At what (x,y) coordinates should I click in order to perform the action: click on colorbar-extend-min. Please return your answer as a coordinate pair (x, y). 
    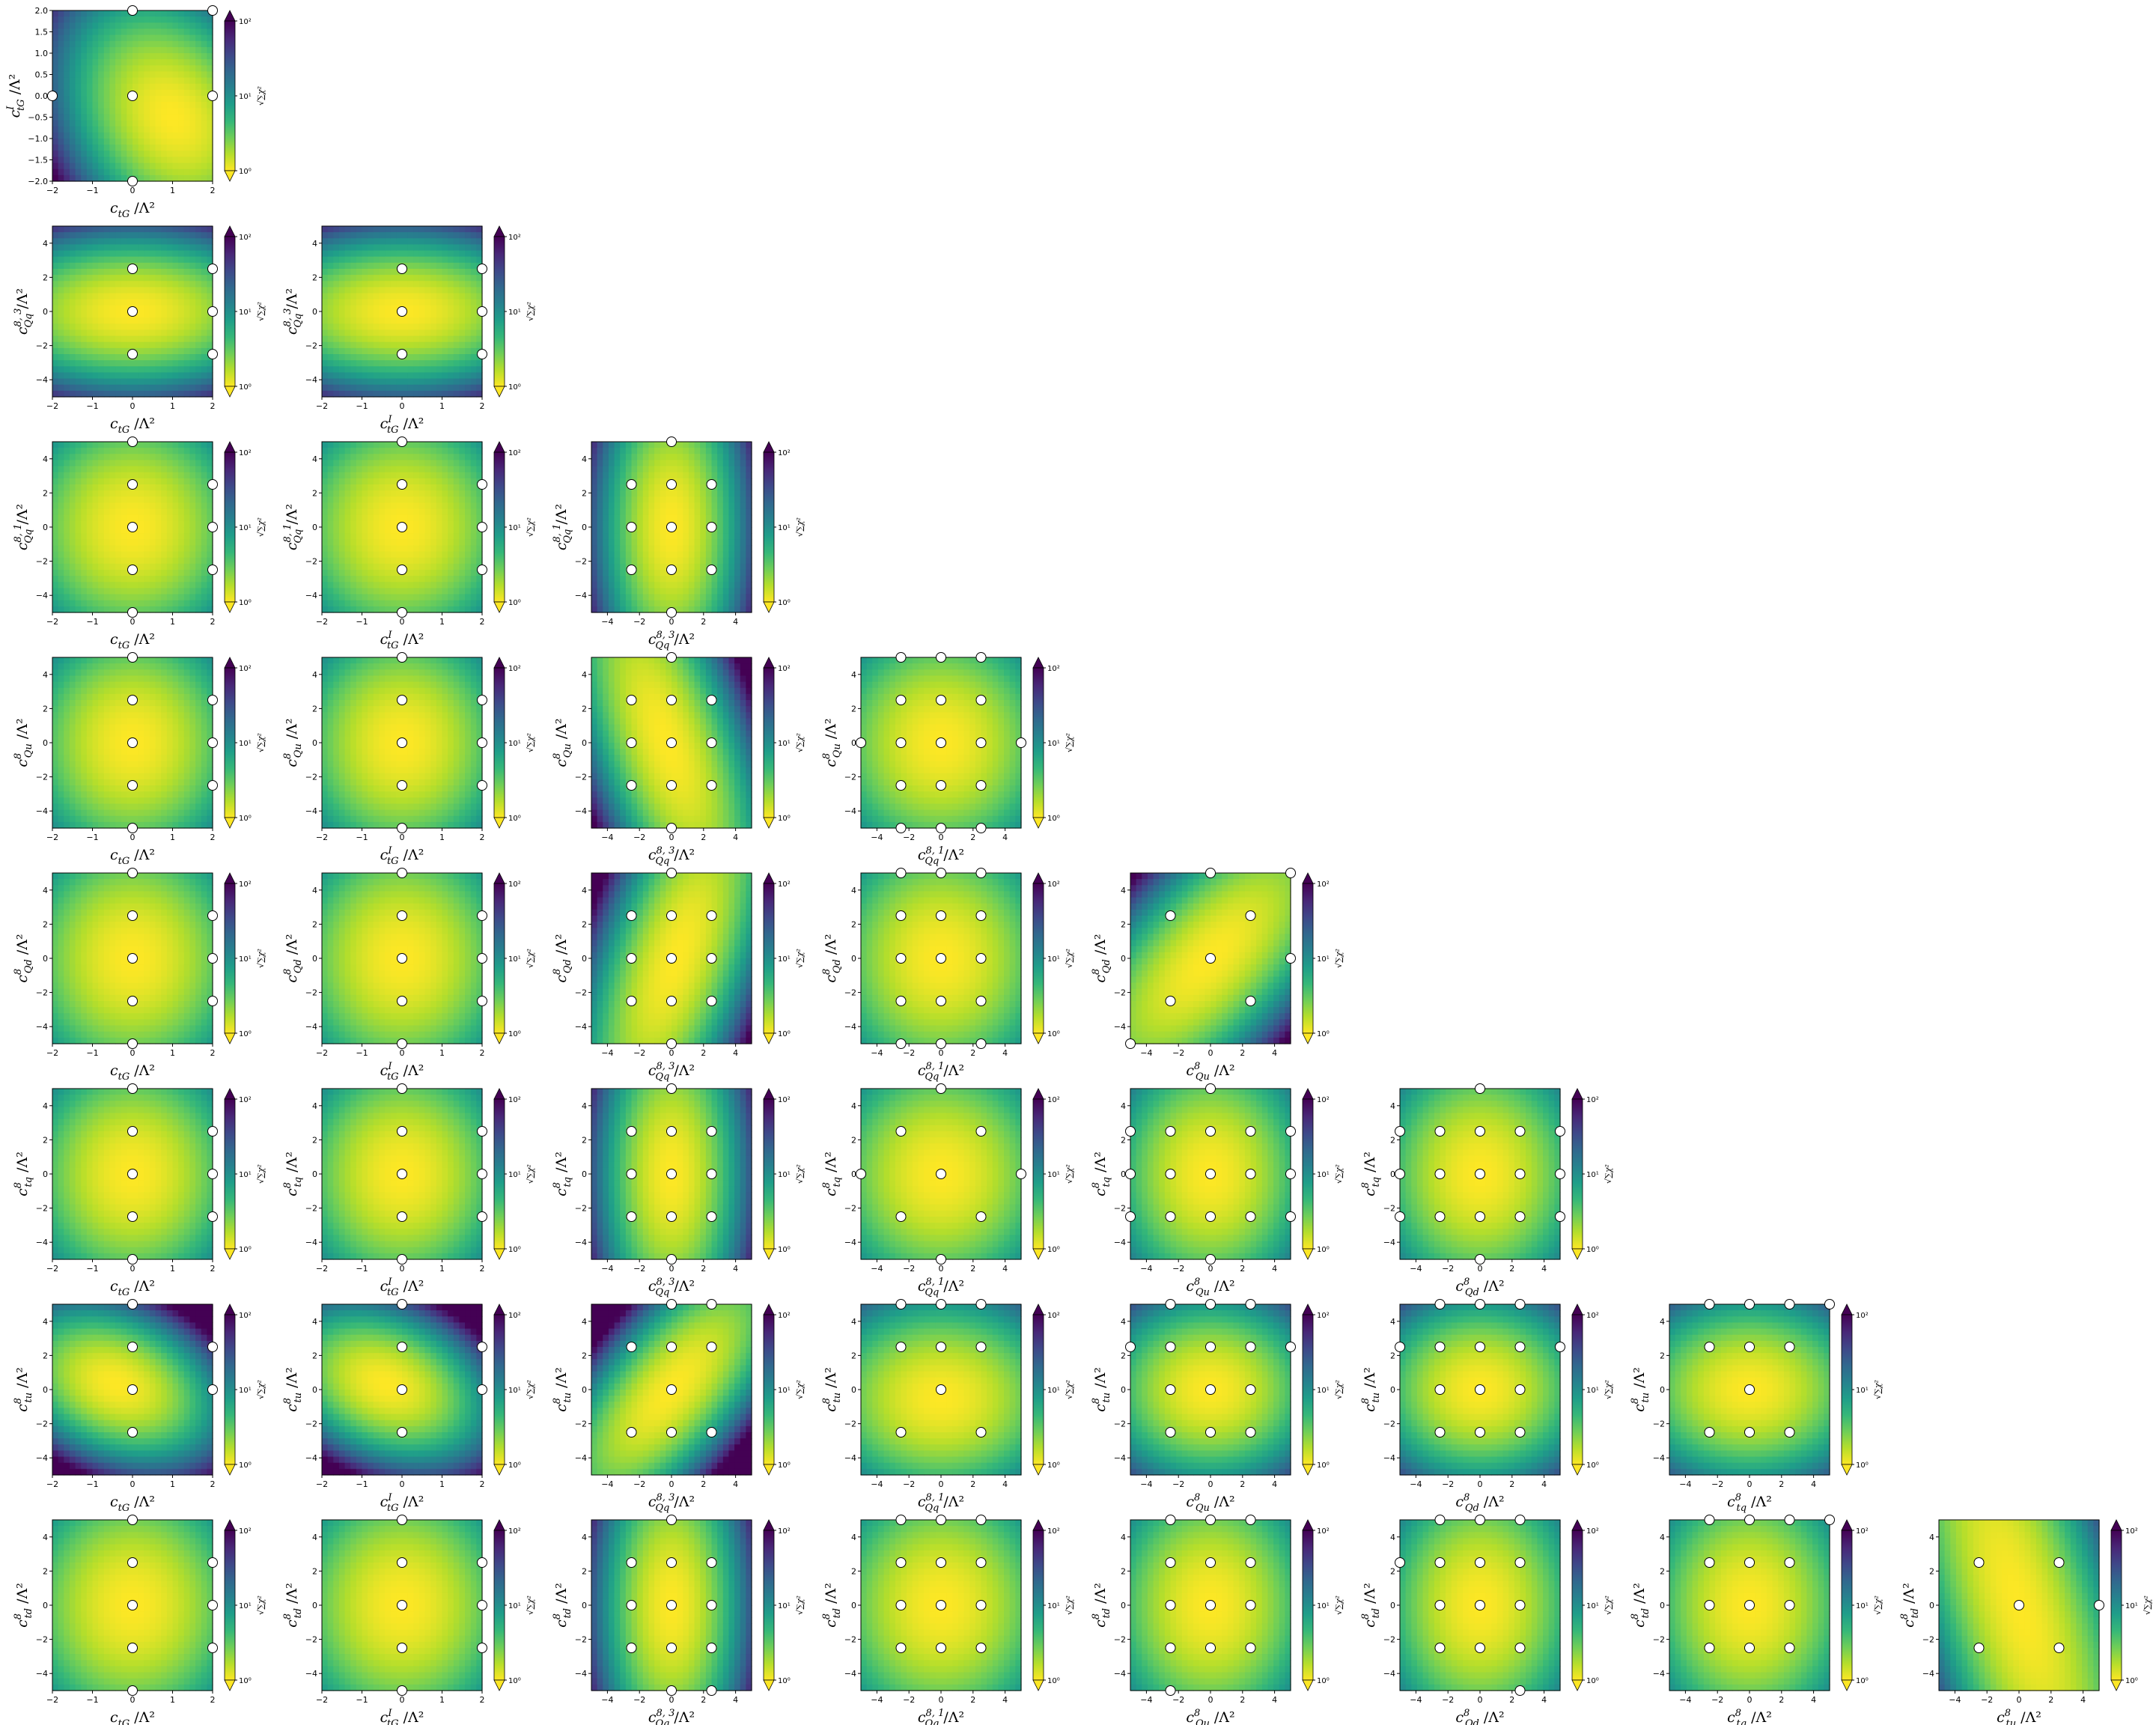
    Looking at the image, I should click on (499, 607).